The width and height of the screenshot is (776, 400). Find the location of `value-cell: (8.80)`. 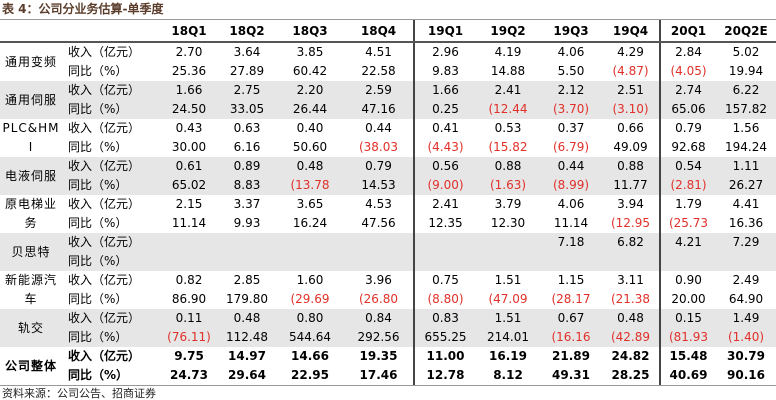

value-cell: (8.80) is located at coordinates (444, 299).